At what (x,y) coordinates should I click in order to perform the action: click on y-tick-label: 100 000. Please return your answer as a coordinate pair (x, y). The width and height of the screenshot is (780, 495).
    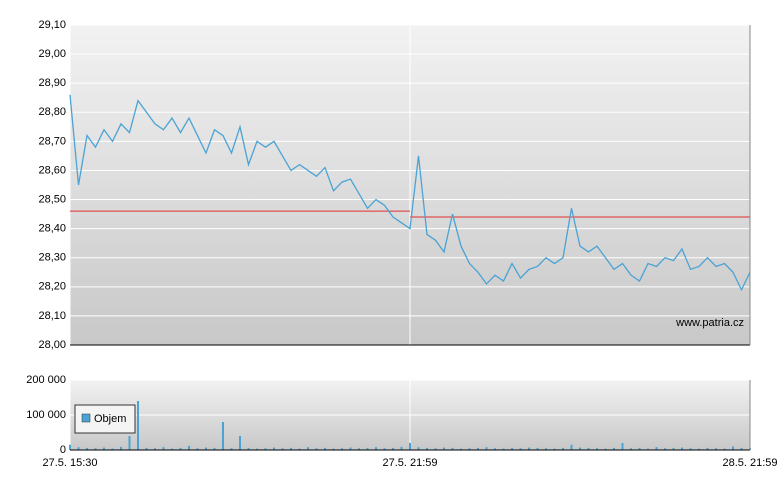
    Looking at the image, I should click on (46, 415).